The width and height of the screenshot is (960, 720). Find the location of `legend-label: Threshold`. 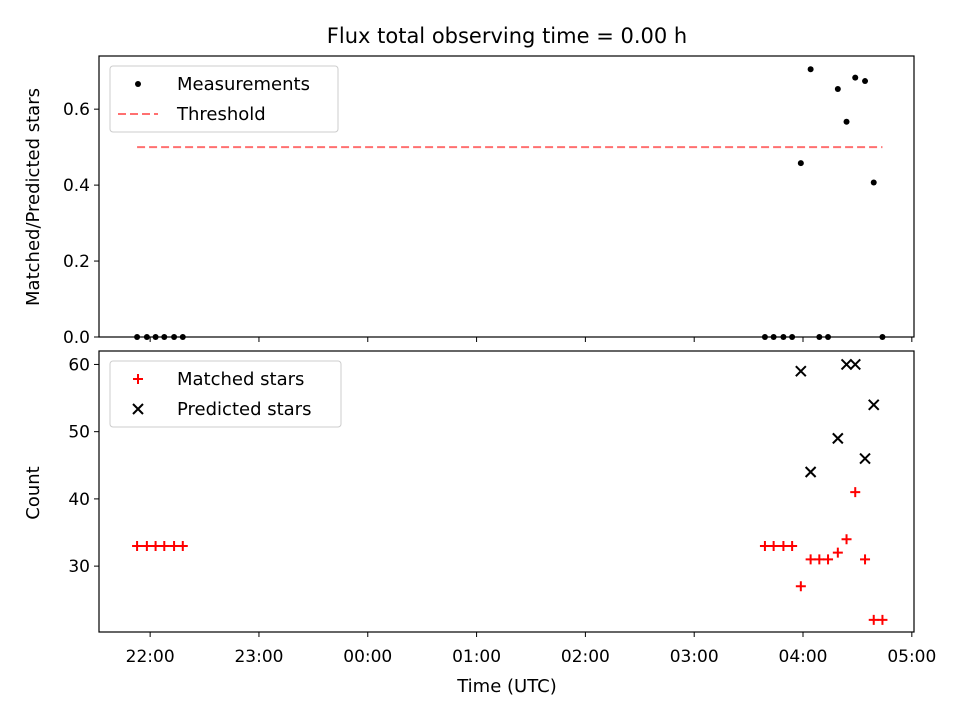

legend-label: Threshold is located at coordinates (221, 114).